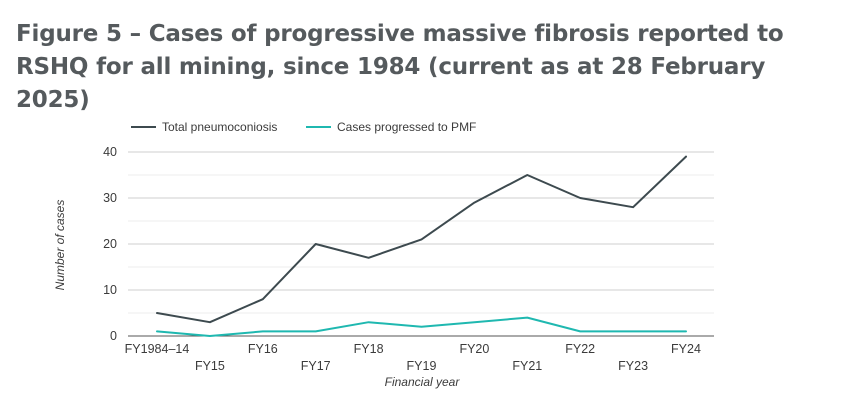 Image resolution: width=842 pixels, height=404 pixels. Describe the element at coordinates (423, 382) in the screenshot. I see `x-axis-title: Financial year` at that location.